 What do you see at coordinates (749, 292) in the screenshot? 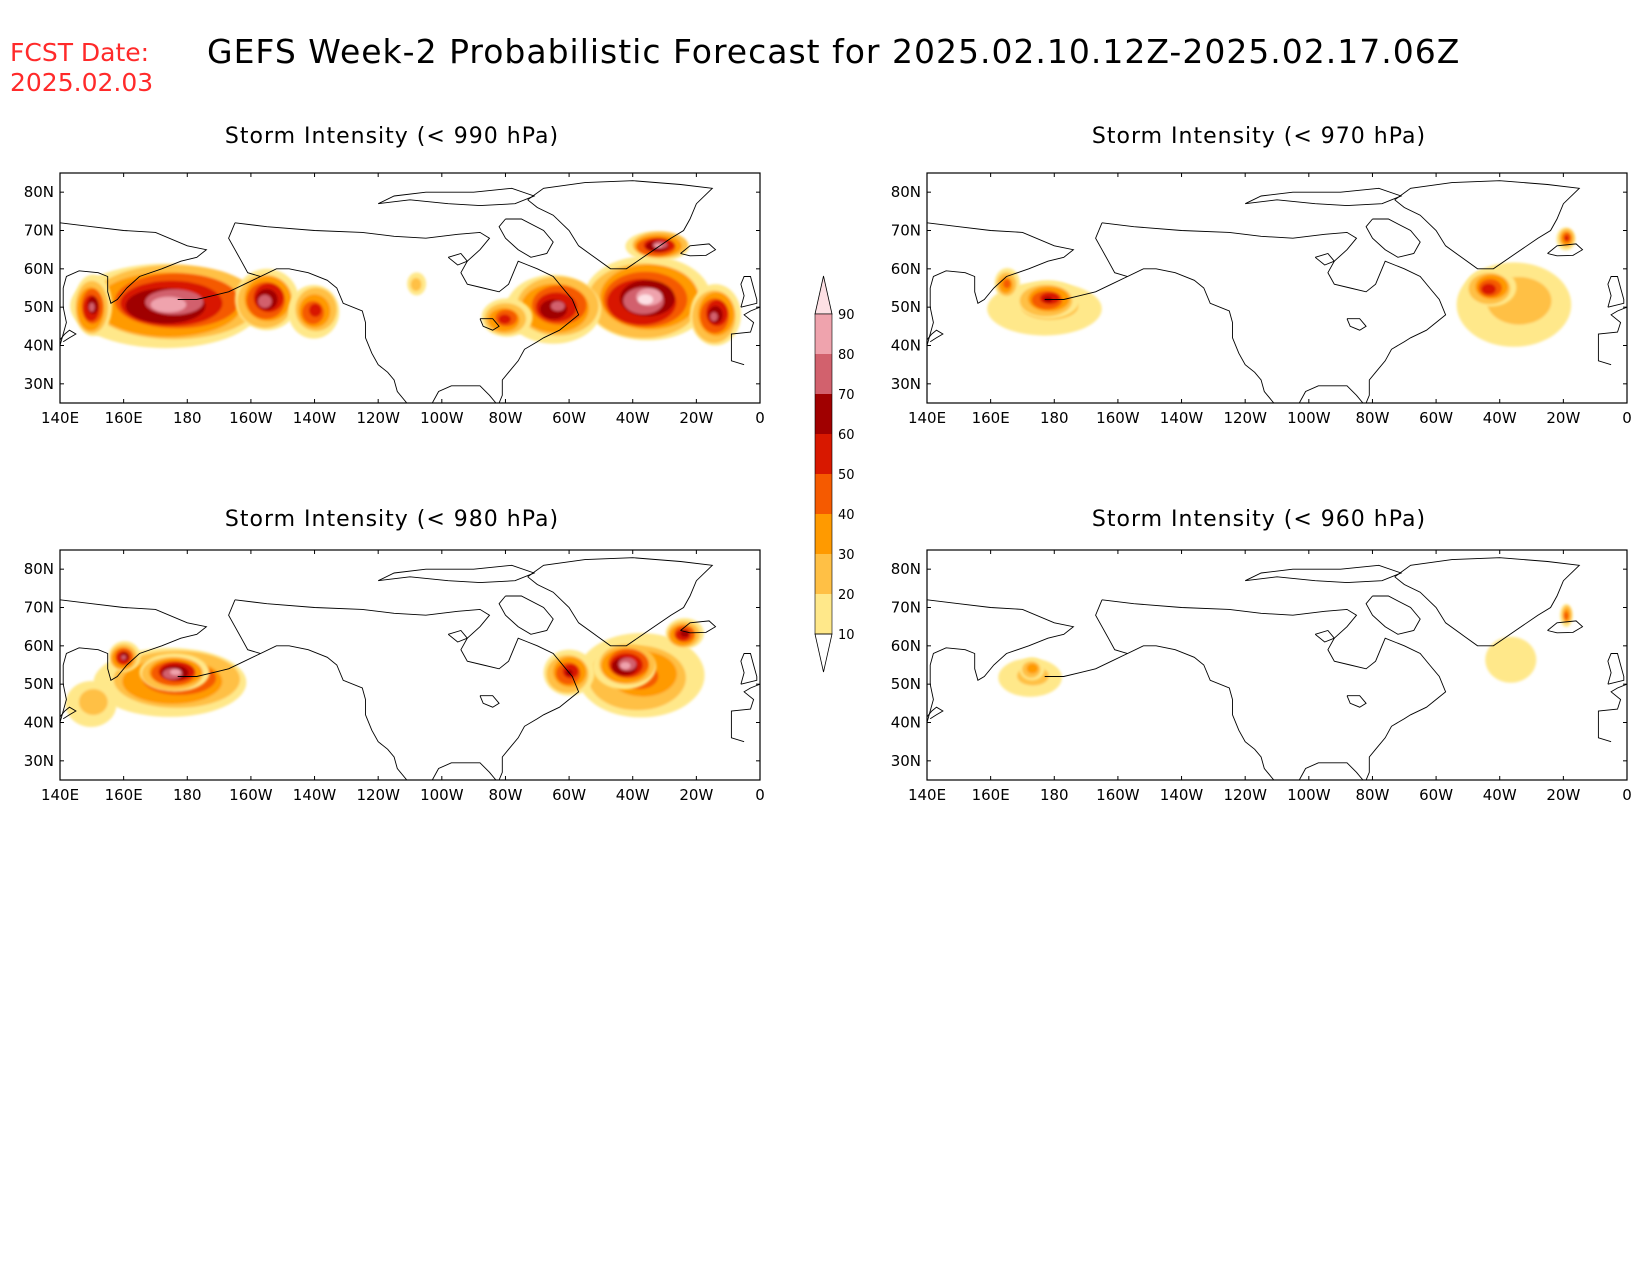
I see `british-isles` at bounding box center [749, 292].